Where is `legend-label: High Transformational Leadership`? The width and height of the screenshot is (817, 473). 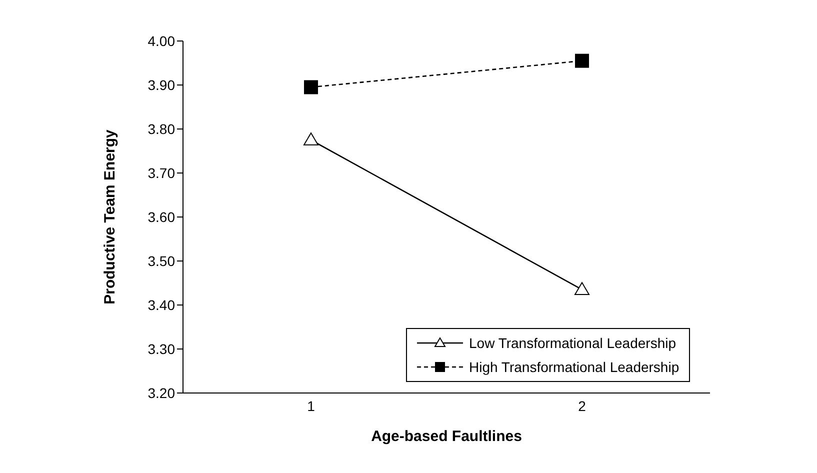 legend-label: High Transformational Leadership is located at coordinates (574, 367).